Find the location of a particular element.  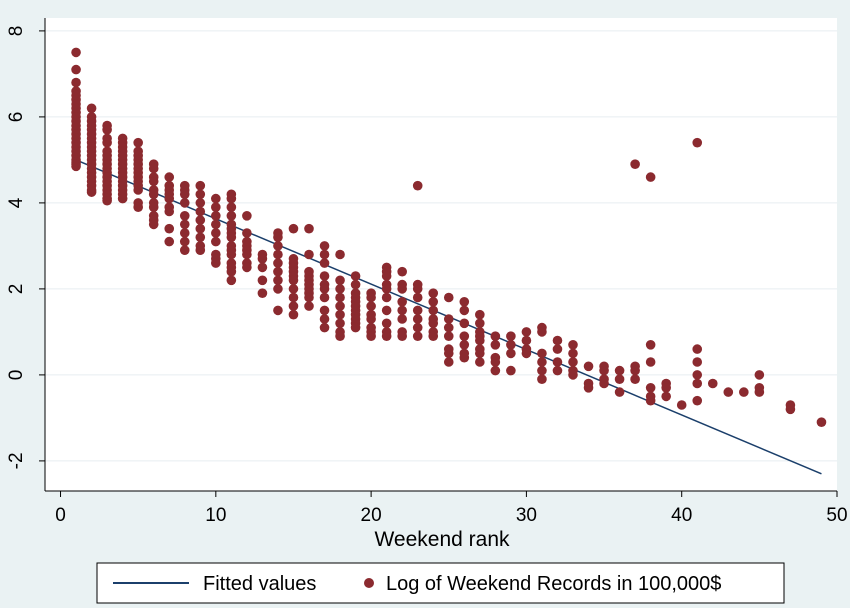

x-tick-label-3: 30 is located at coordinates (526, 515).